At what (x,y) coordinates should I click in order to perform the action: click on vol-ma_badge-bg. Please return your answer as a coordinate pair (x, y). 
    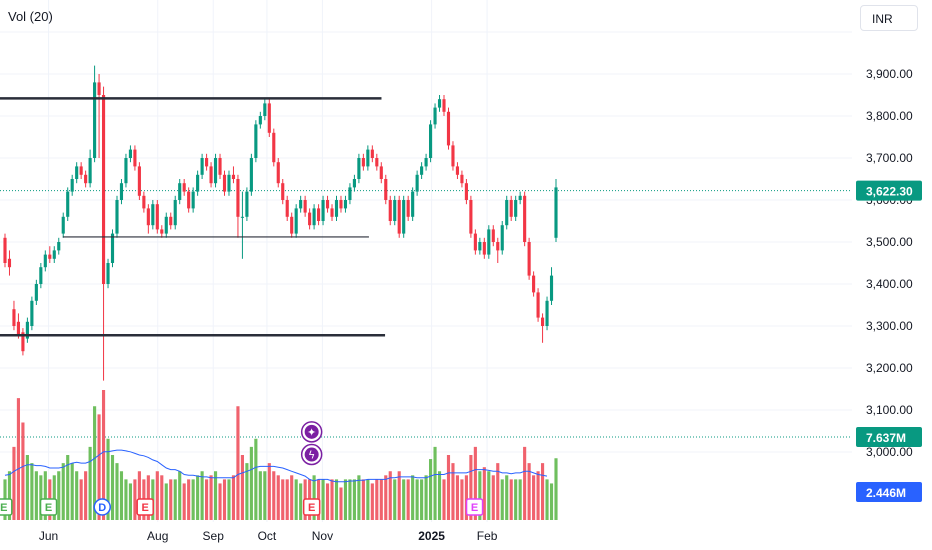
    Looking at the image, I should click on (889, 492).